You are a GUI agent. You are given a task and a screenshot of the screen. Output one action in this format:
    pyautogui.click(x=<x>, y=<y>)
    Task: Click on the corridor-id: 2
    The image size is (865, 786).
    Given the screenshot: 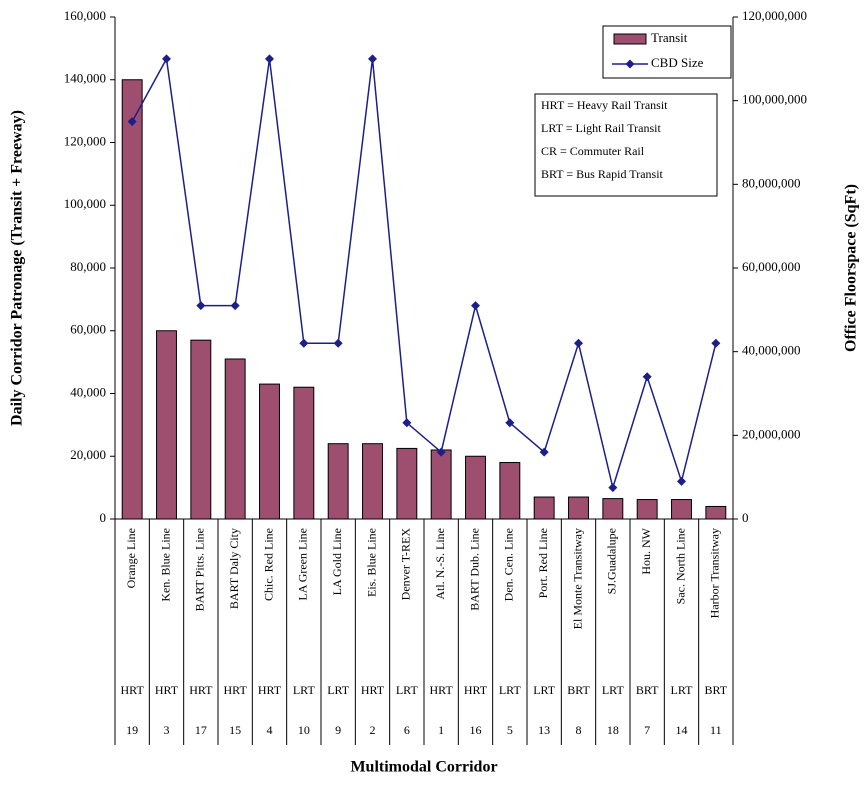 What is the action you would take?
    pyautogui.click(x=373, y=730)
    